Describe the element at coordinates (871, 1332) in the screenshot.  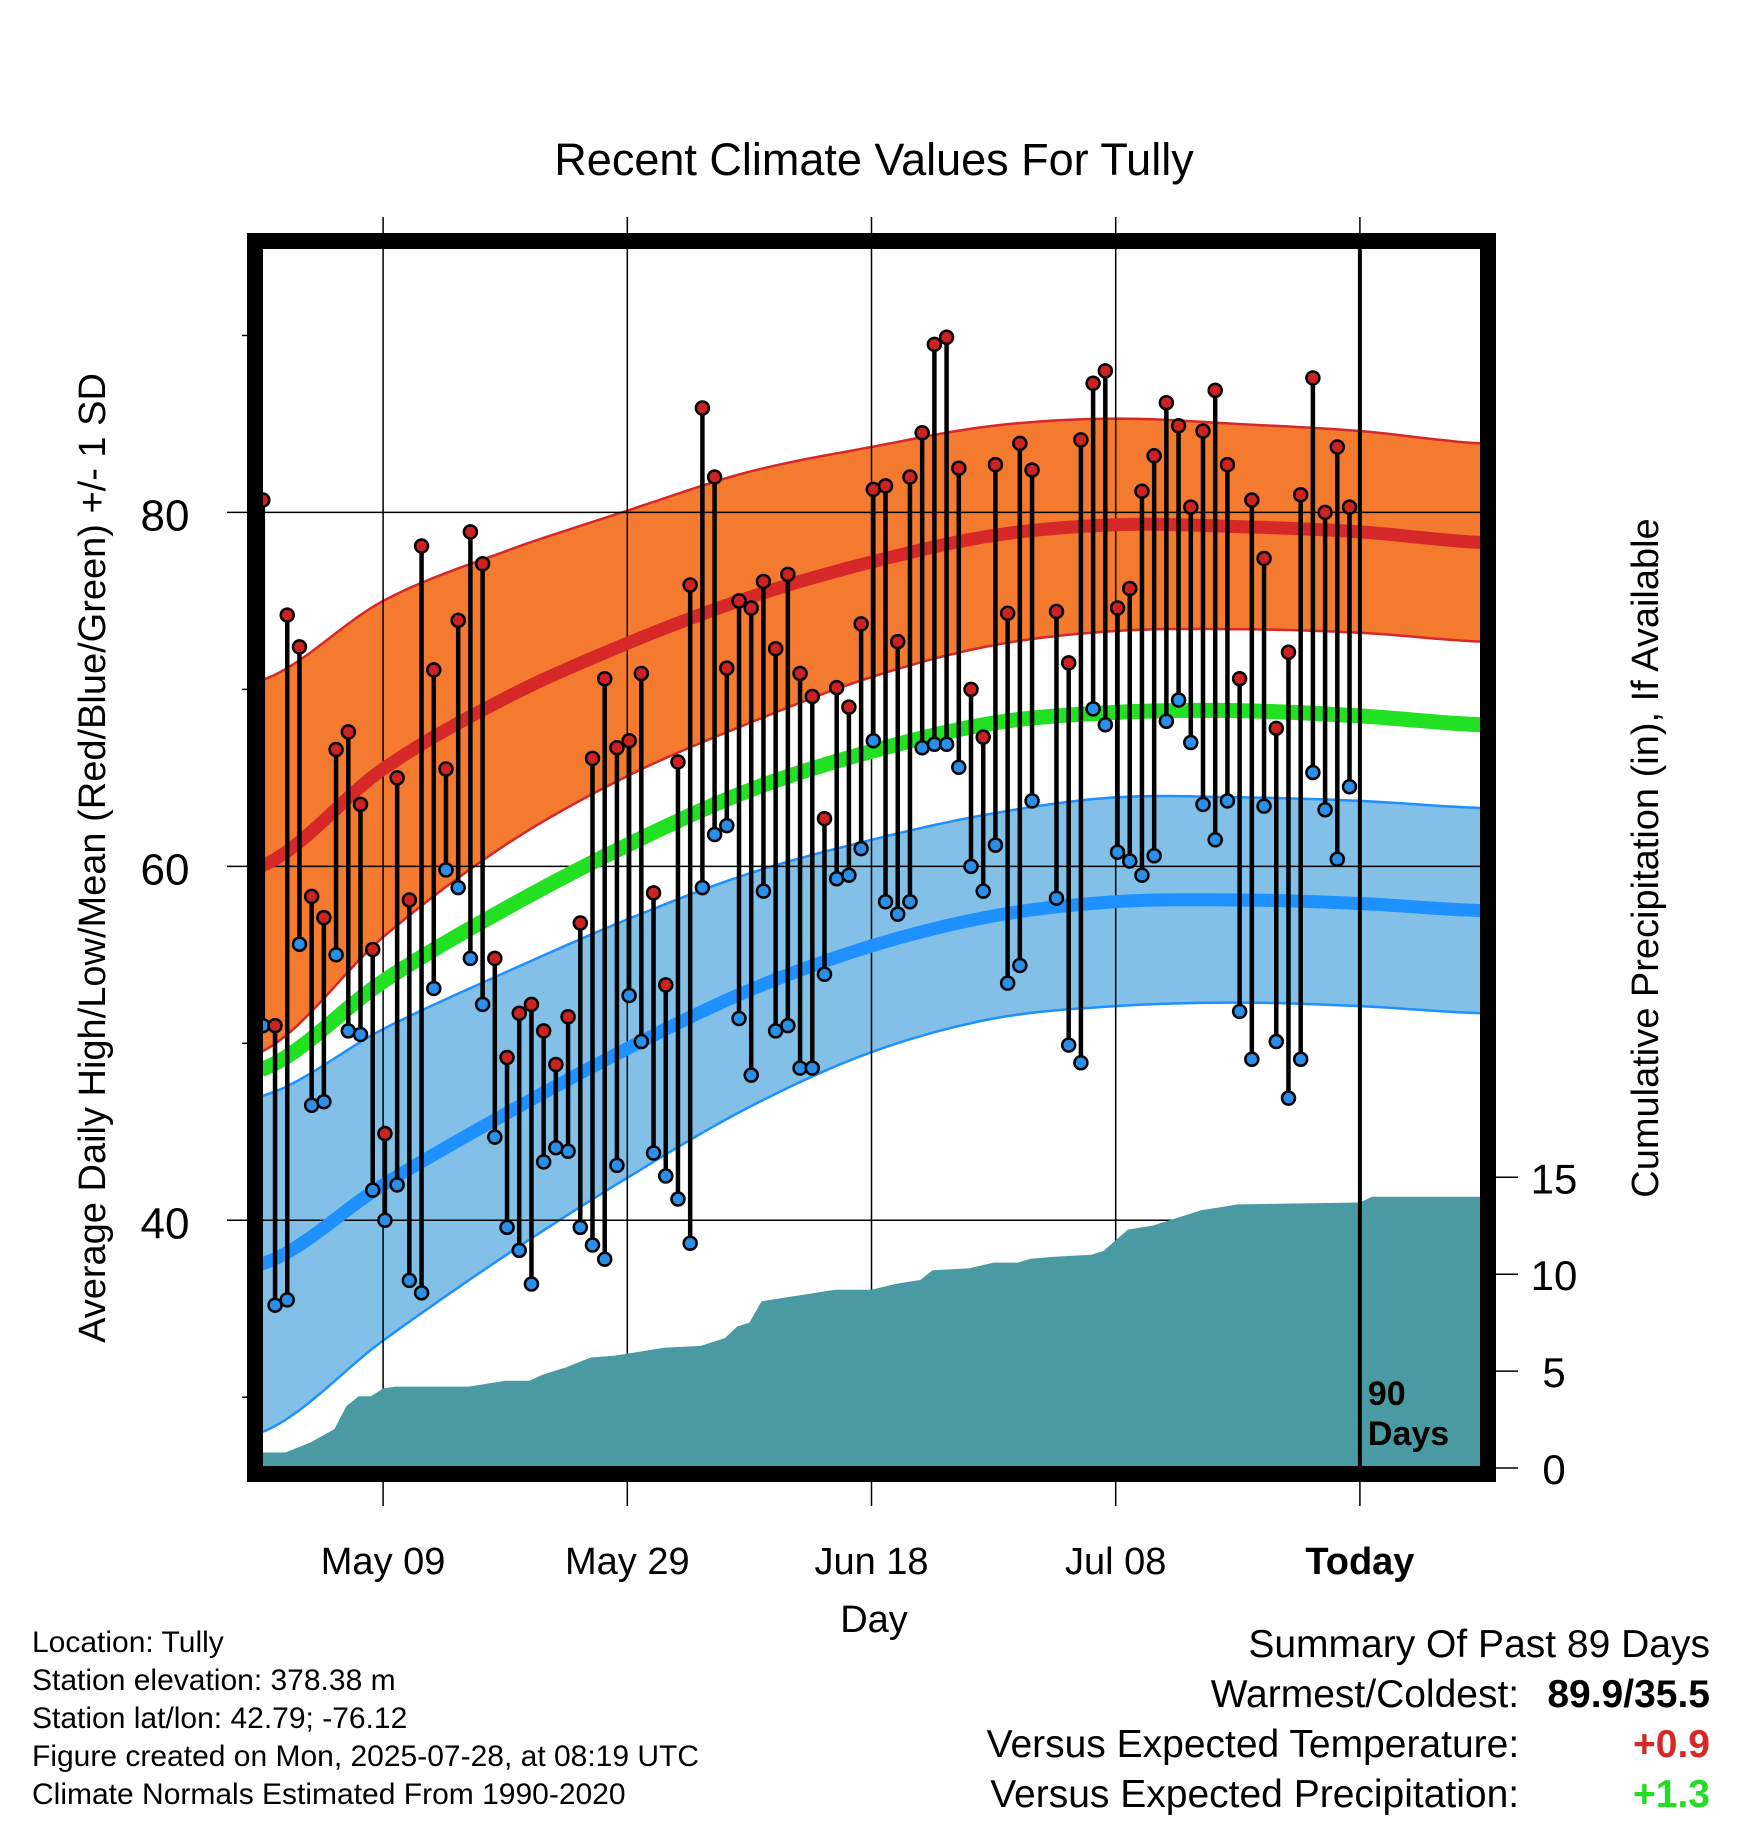
I see `precip-area` at that location.